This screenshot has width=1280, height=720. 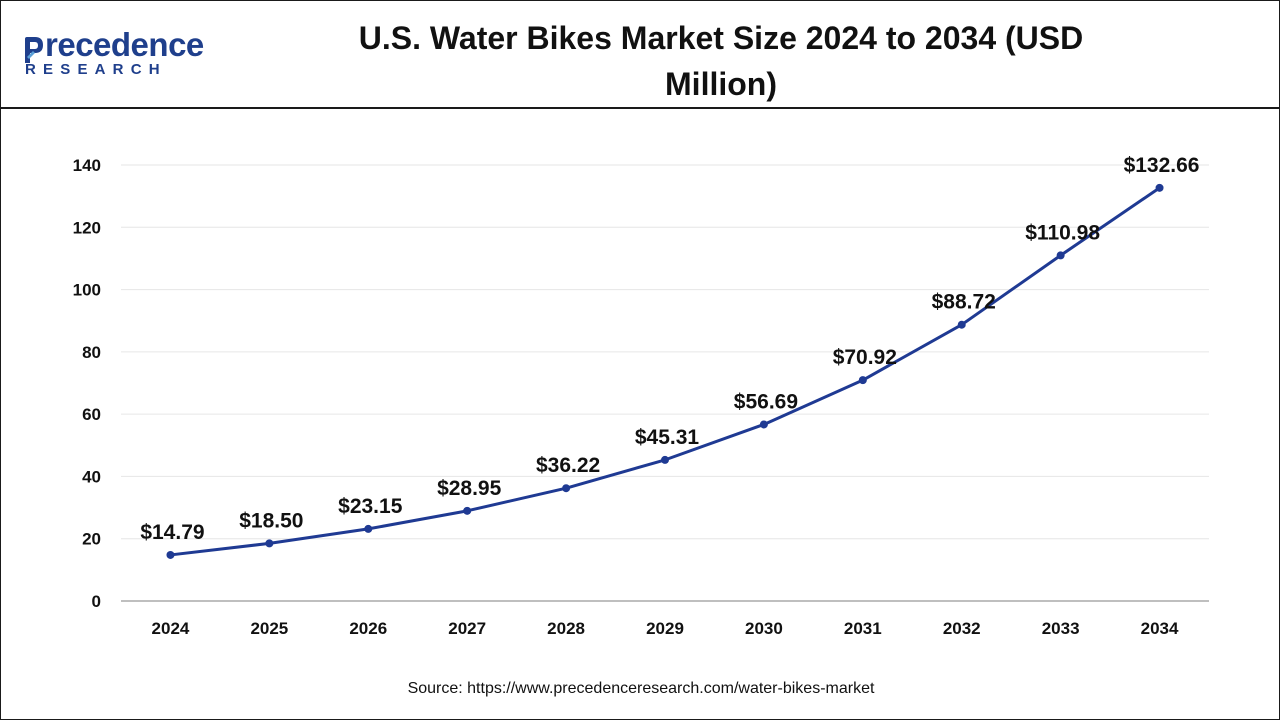 I want to click on logo-subtitle: RESEARCH, so click(x=96, y=69).